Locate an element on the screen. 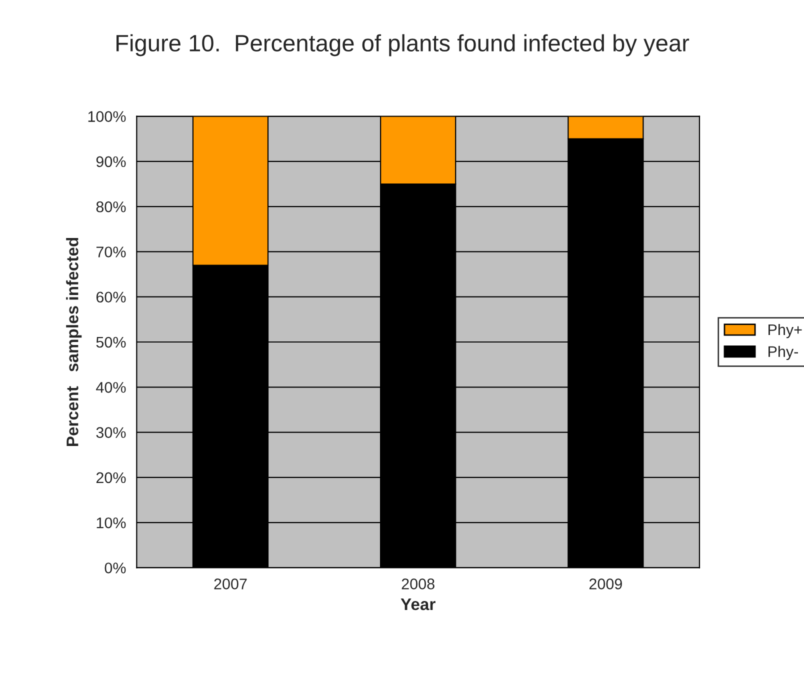 The image size is (804, 684). y-tick-label: 50% is located at coordinates (111, 342).